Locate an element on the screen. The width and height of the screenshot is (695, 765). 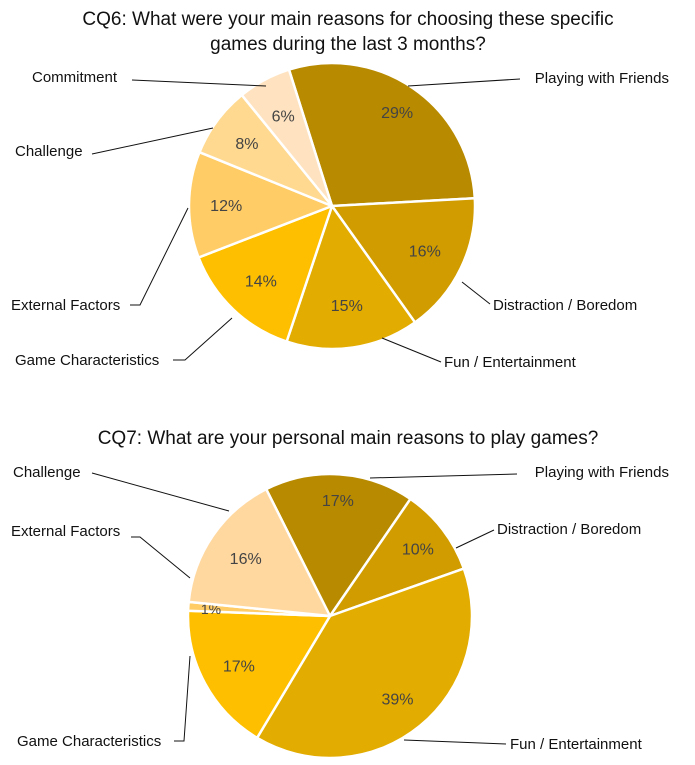
data-label-game-characteristics: 17% is located at coordinates (239, 667).